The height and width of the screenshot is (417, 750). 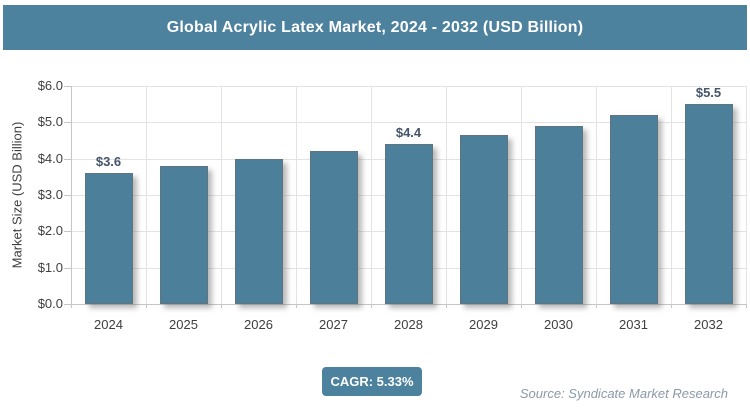 I want to click on y-tick-label: $3.0, so click(x=50, y=194).